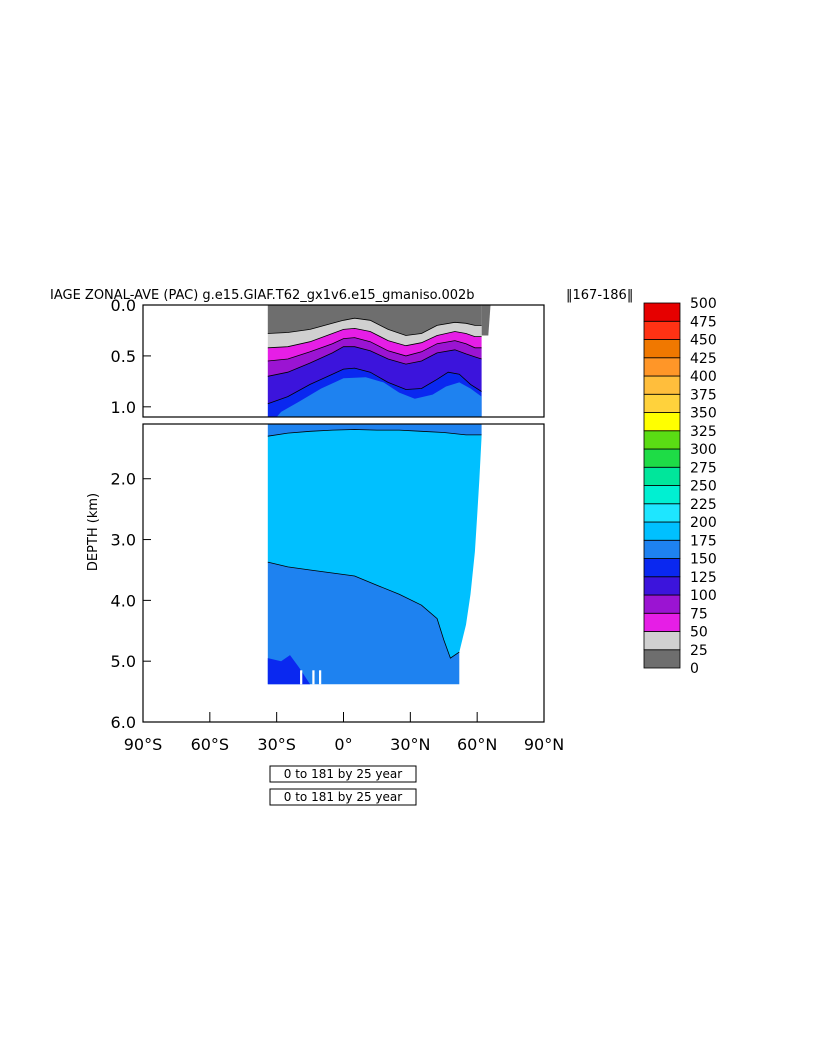  Describe the element at coordinates (703, 432) in the screenshot. I see `colorbar-label-325: 325` at that location.